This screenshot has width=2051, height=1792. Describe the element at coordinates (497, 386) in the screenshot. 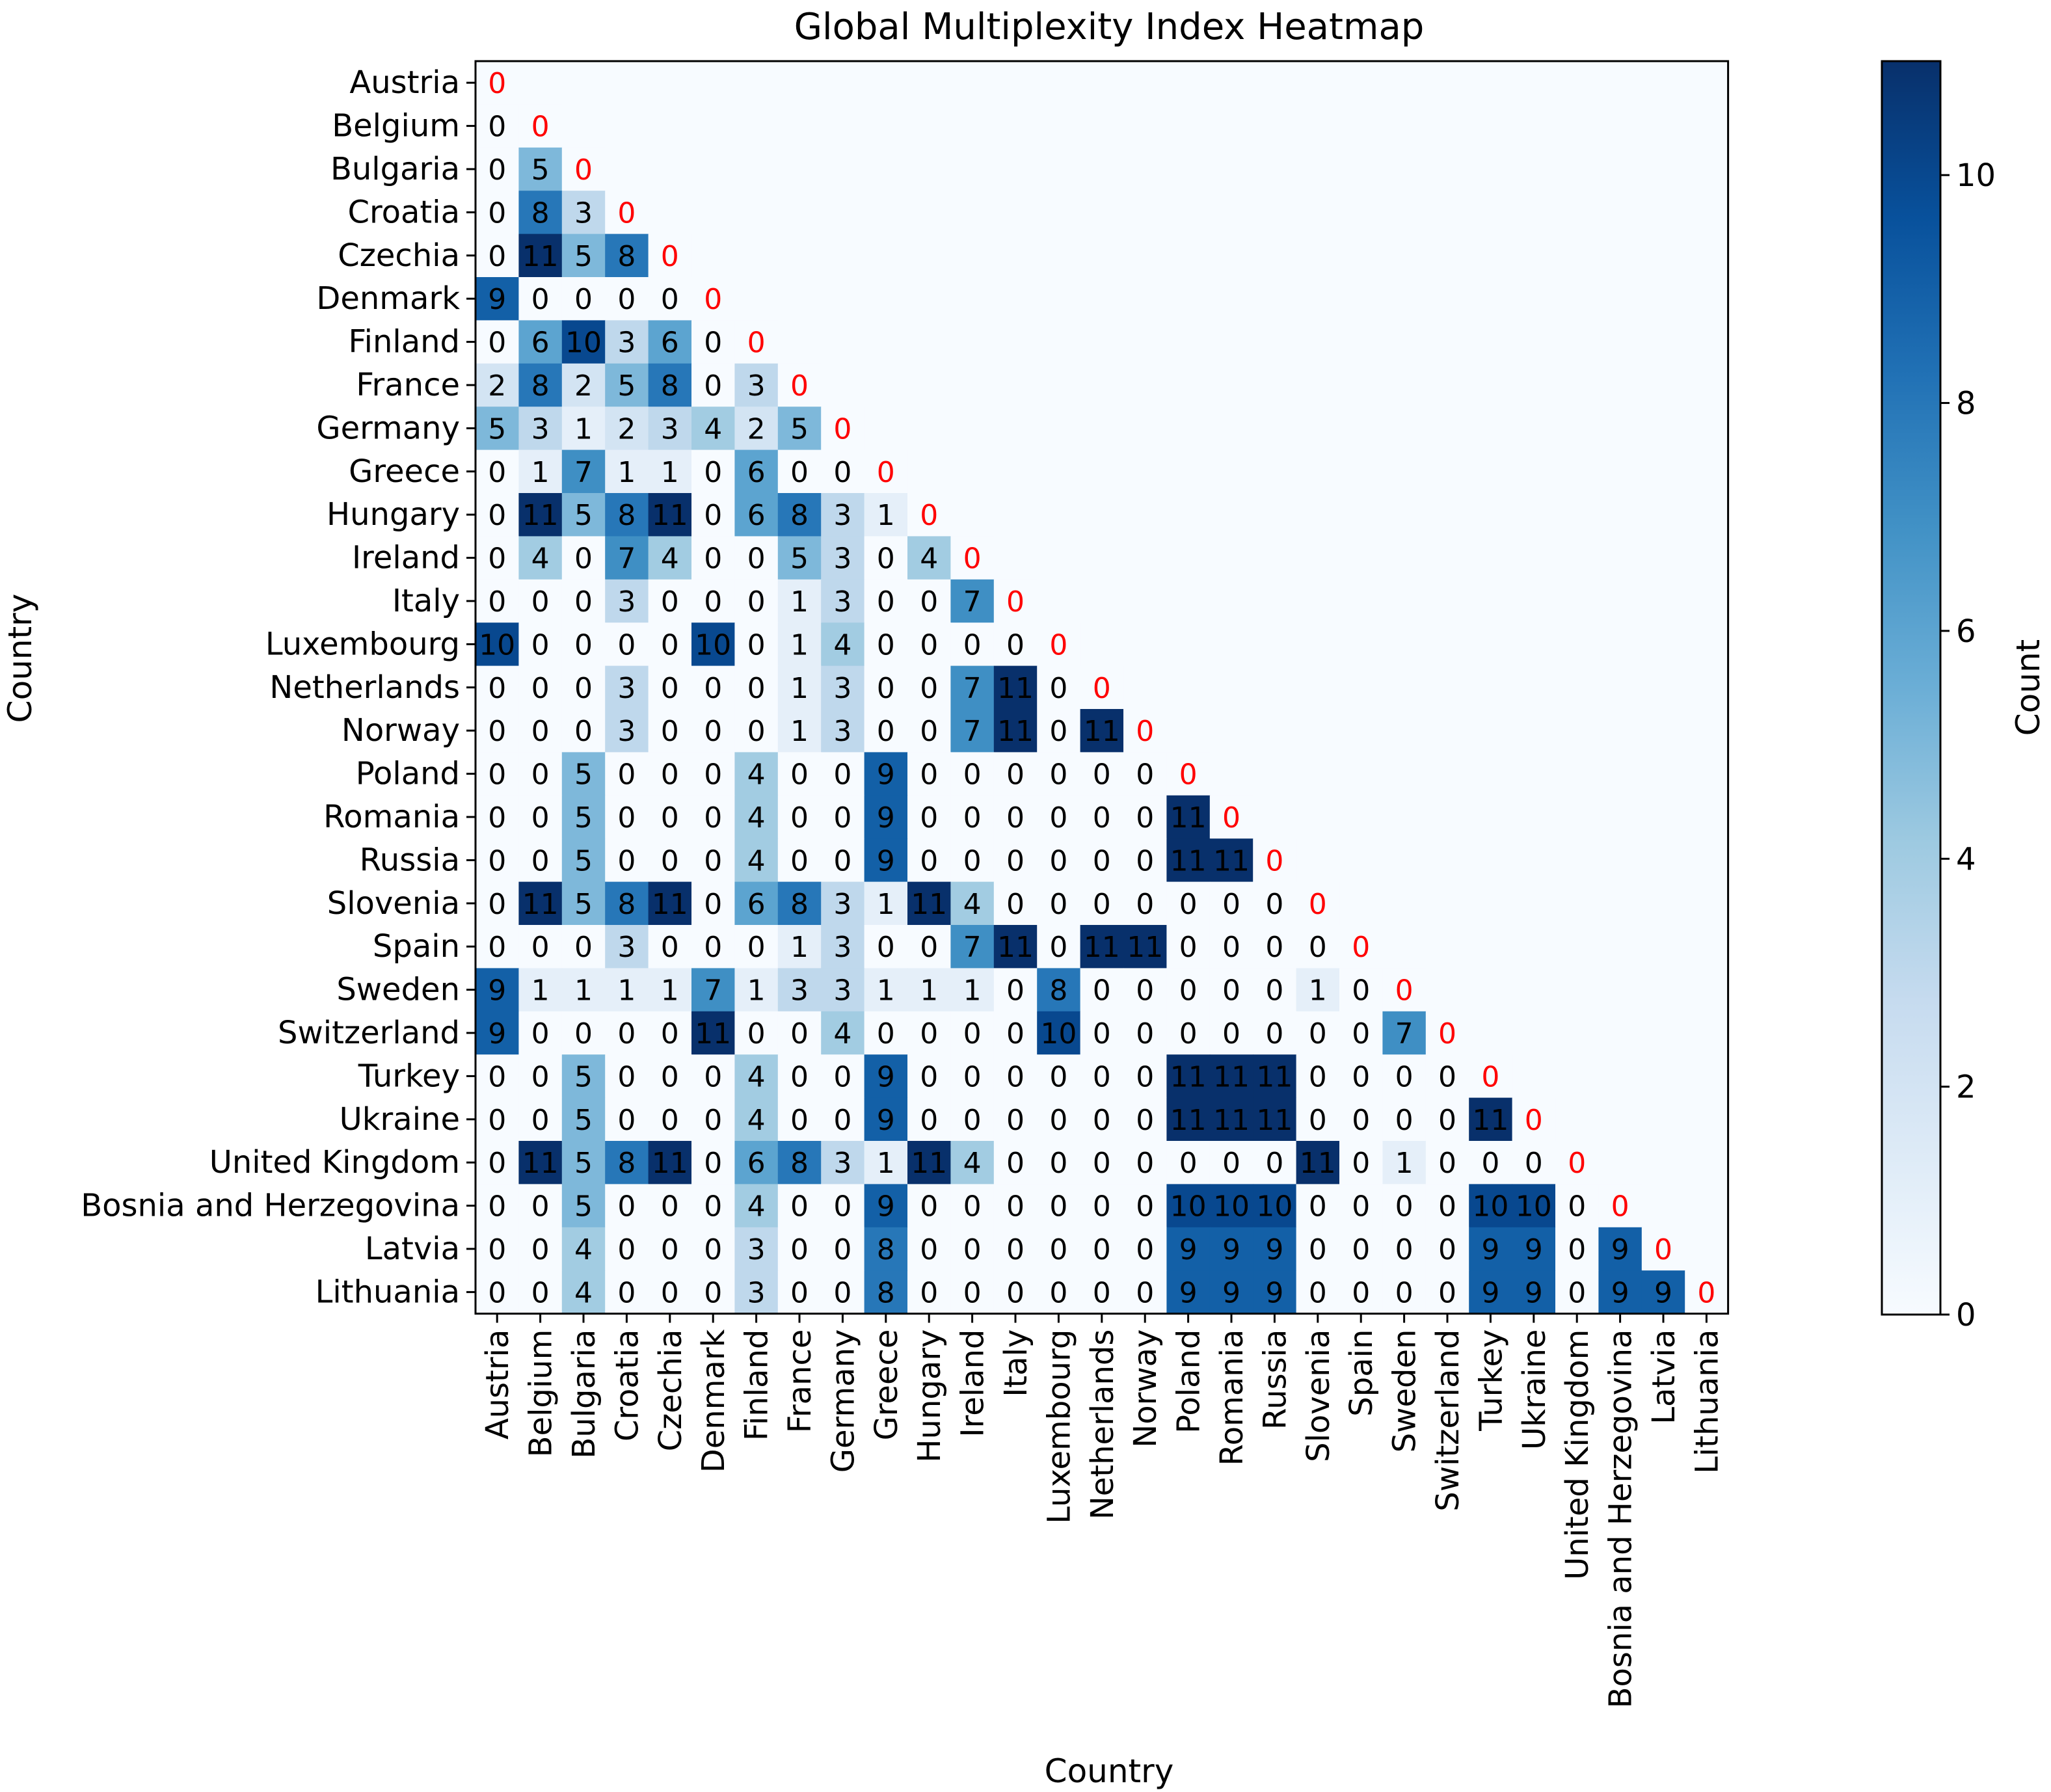

I see `cell-value-label: 2` at that location.